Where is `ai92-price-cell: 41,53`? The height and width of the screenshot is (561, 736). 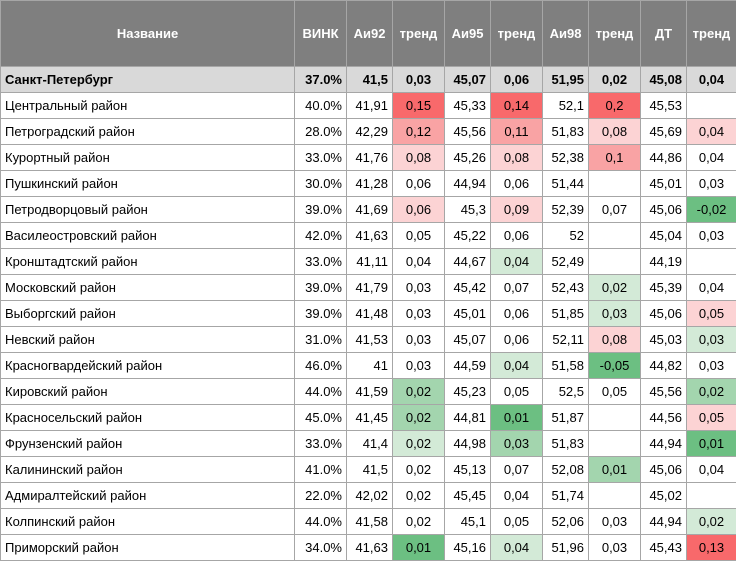
ai92-price-cell: 41,53 is located at coordinates (369, 339).